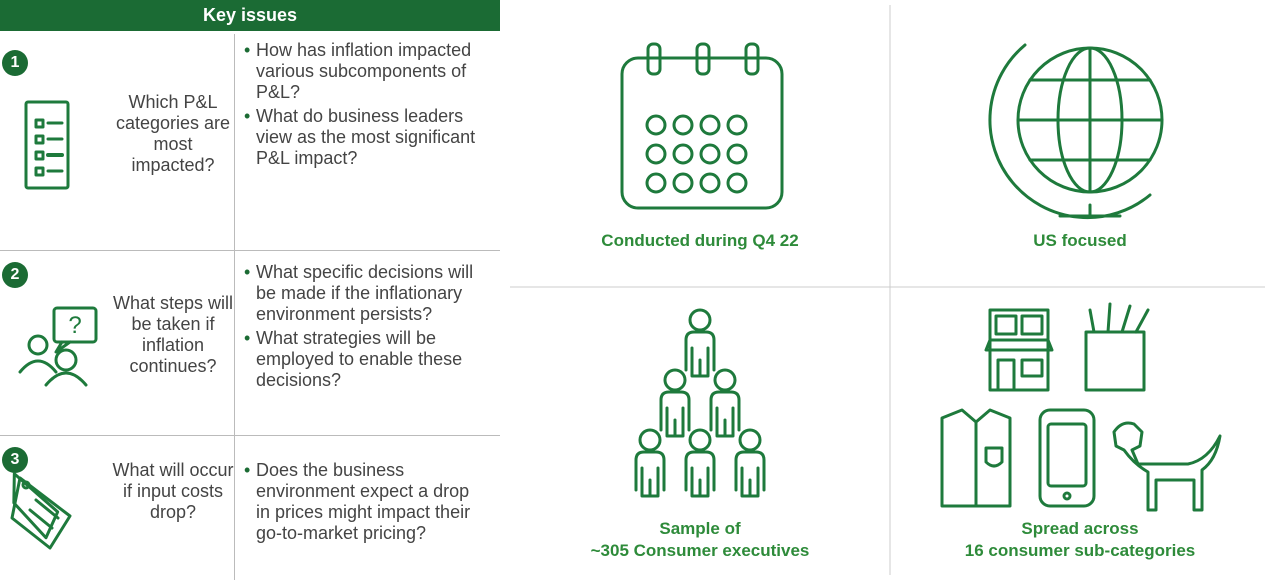  What do you see at coordinates (700, 528) in the screenshot?
I see `caption-line: Sample of` at bounding box center [700, 528].